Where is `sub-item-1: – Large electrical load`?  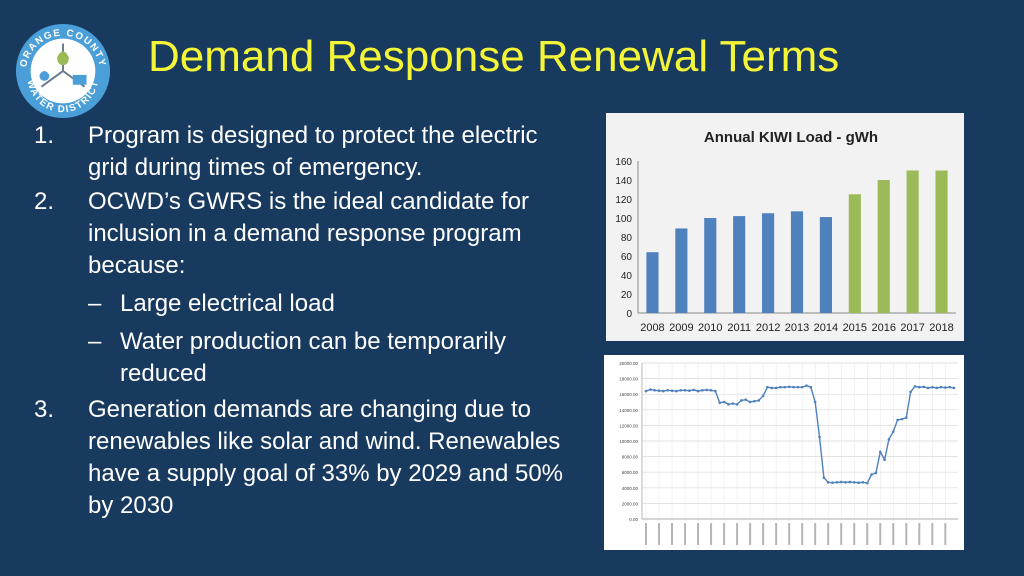
sub-item-1: – Large electrical load is located at coordinates (304, 304).